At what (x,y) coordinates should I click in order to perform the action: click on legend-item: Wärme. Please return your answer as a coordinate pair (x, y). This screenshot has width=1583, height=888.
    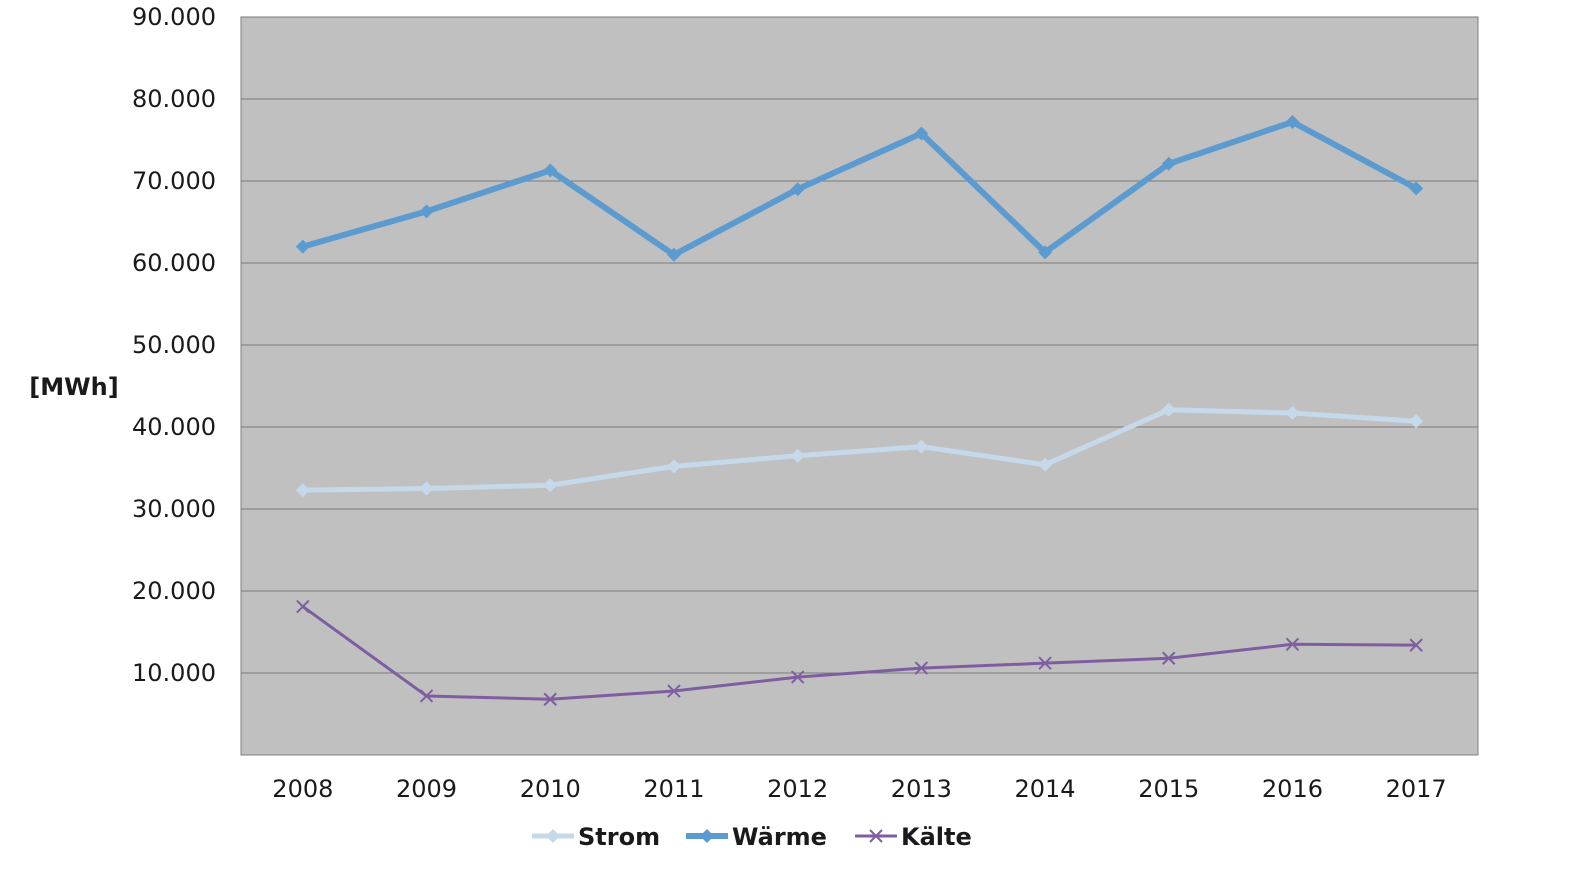
    Looking at the image, I should click on (756, 837).